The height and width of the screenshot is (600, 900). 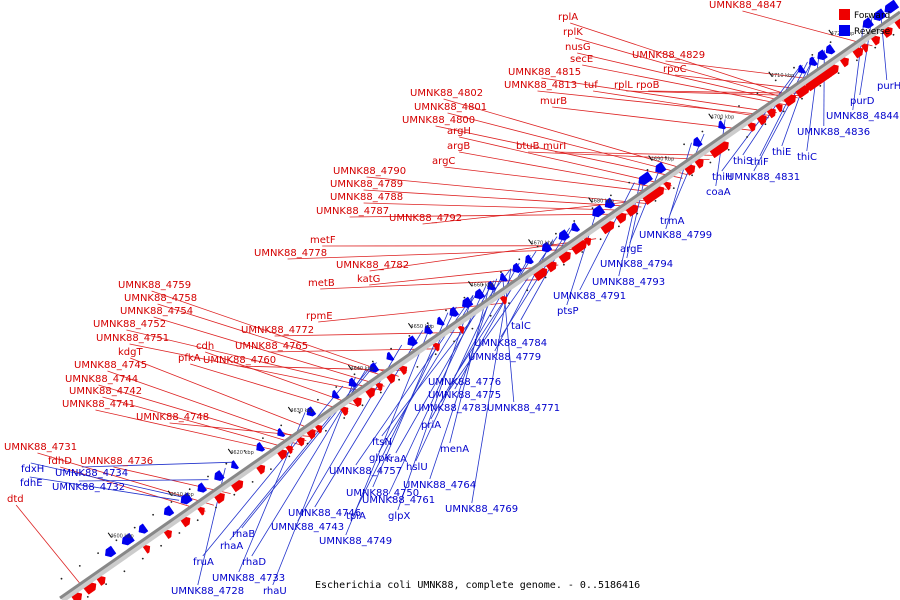 I want to click on forward-gene-label: UMNK88_4792, so click(x=425, y=218).